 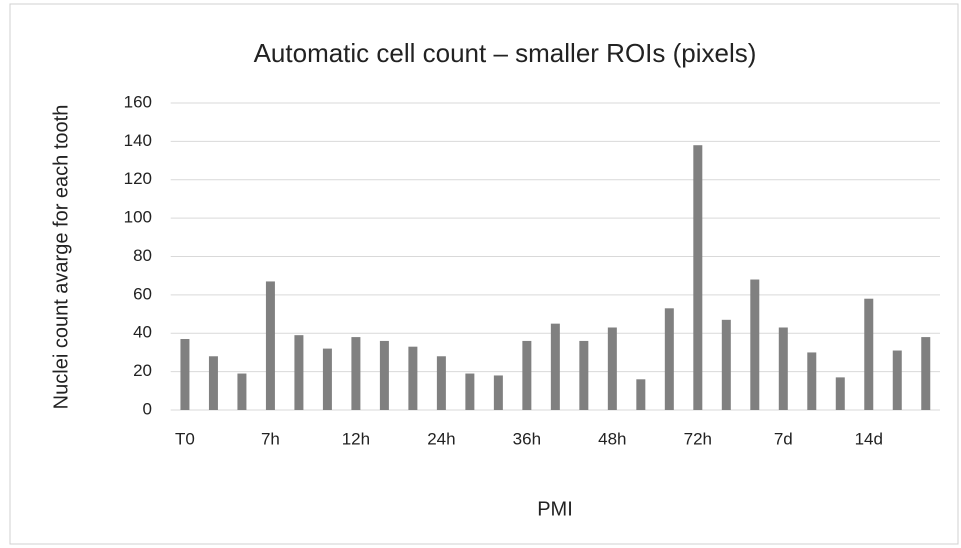 What do you see at coordinates (612, 438) in the screenshot?
I see `x-tick-label: 48h` at bounding box center [612, 438].